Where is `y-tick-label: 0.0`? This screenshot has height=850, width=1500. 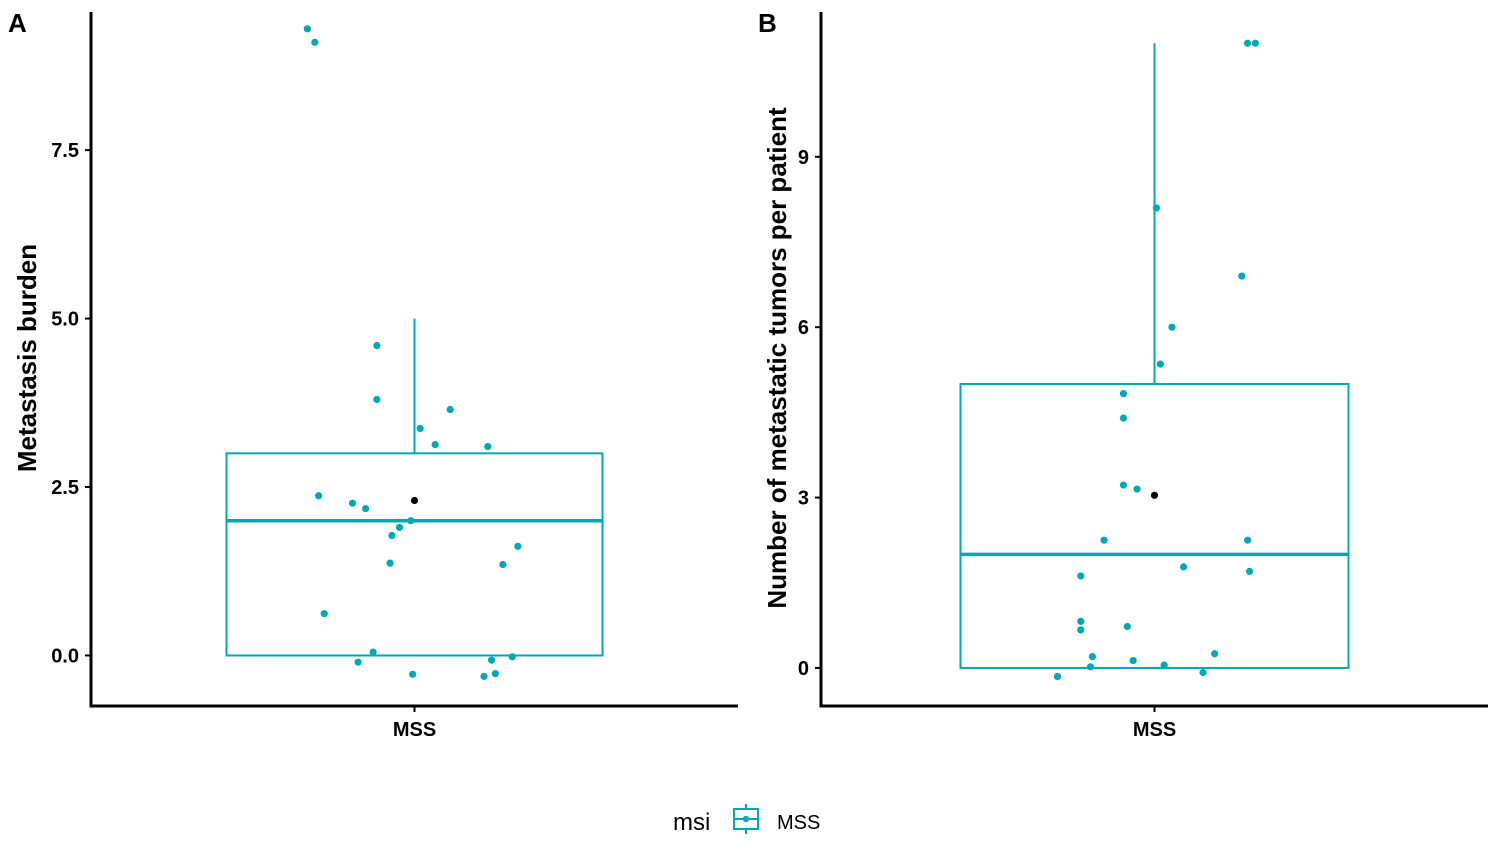
y-tick-label: 0.0 is located at coordinates (65, 656).